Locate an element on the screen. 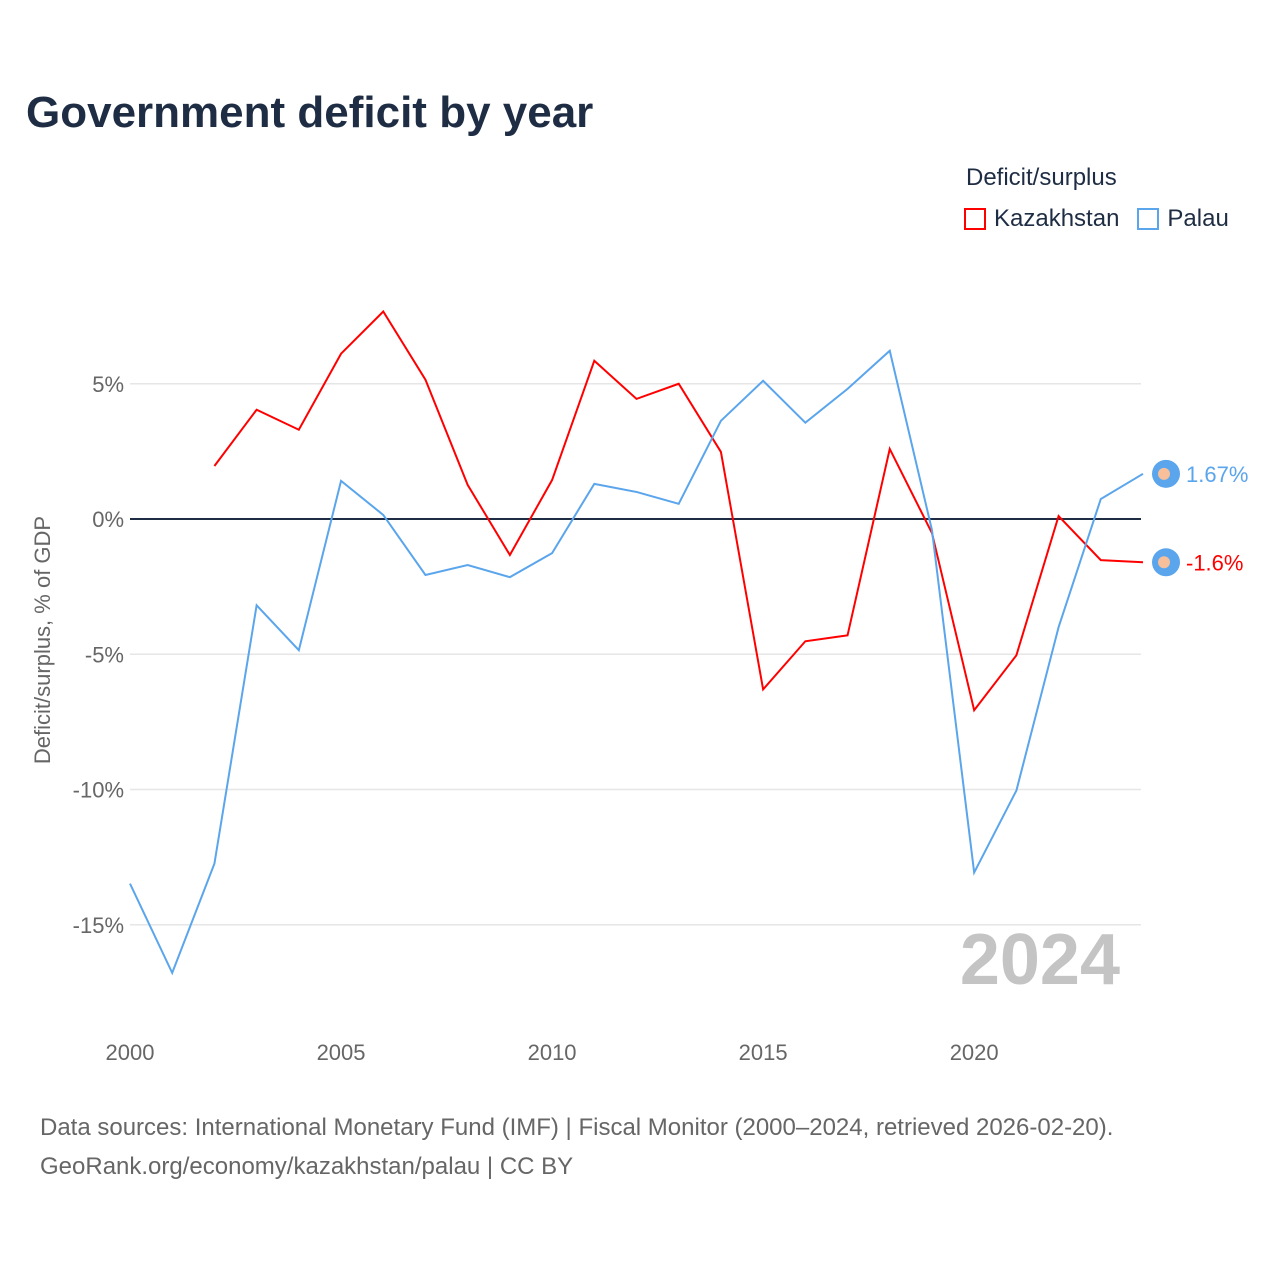 Image resolution: width=1280 pixels, height=1280 pixels. legend-item-palau: Palau is located at coordinates (1183, 219).